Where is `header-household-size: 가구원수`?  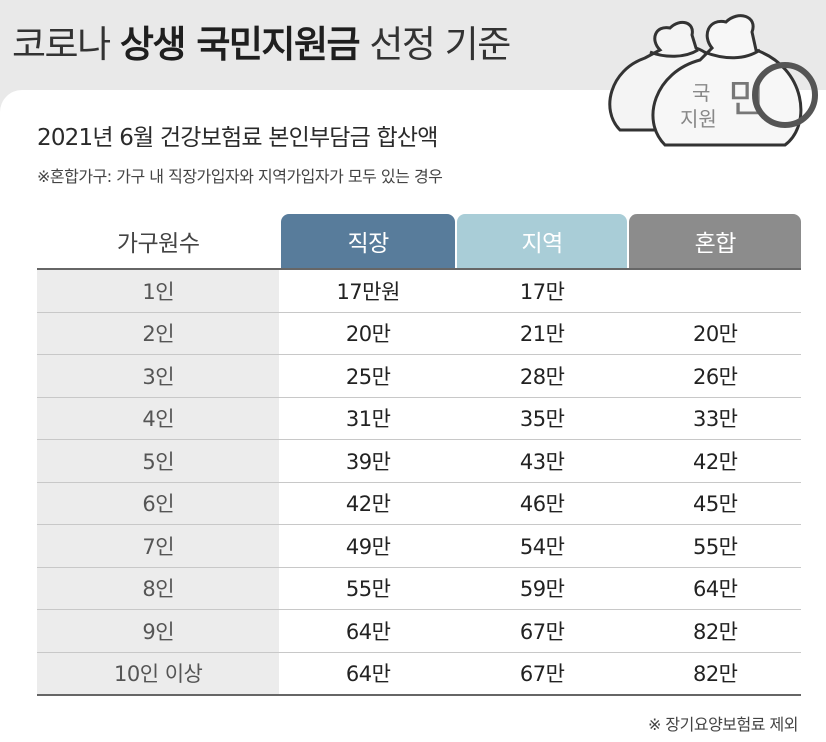 header-household-size: 가구원수 is located at coordinates (158, 244).